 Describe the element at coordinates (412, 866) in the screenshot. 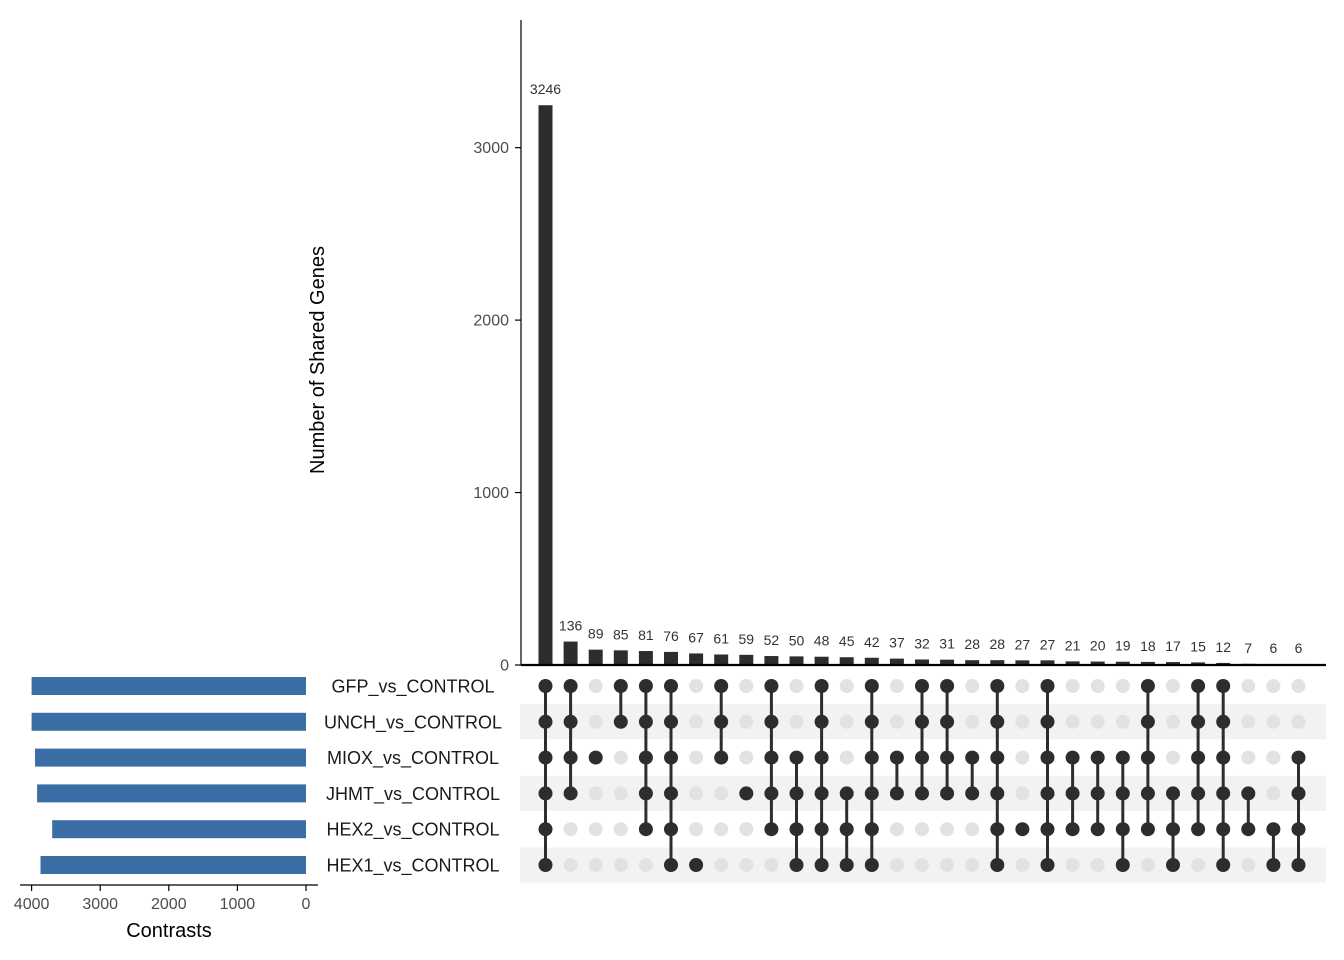

I see `set-name-label: HEX1_vs_CONTROL` at that location.